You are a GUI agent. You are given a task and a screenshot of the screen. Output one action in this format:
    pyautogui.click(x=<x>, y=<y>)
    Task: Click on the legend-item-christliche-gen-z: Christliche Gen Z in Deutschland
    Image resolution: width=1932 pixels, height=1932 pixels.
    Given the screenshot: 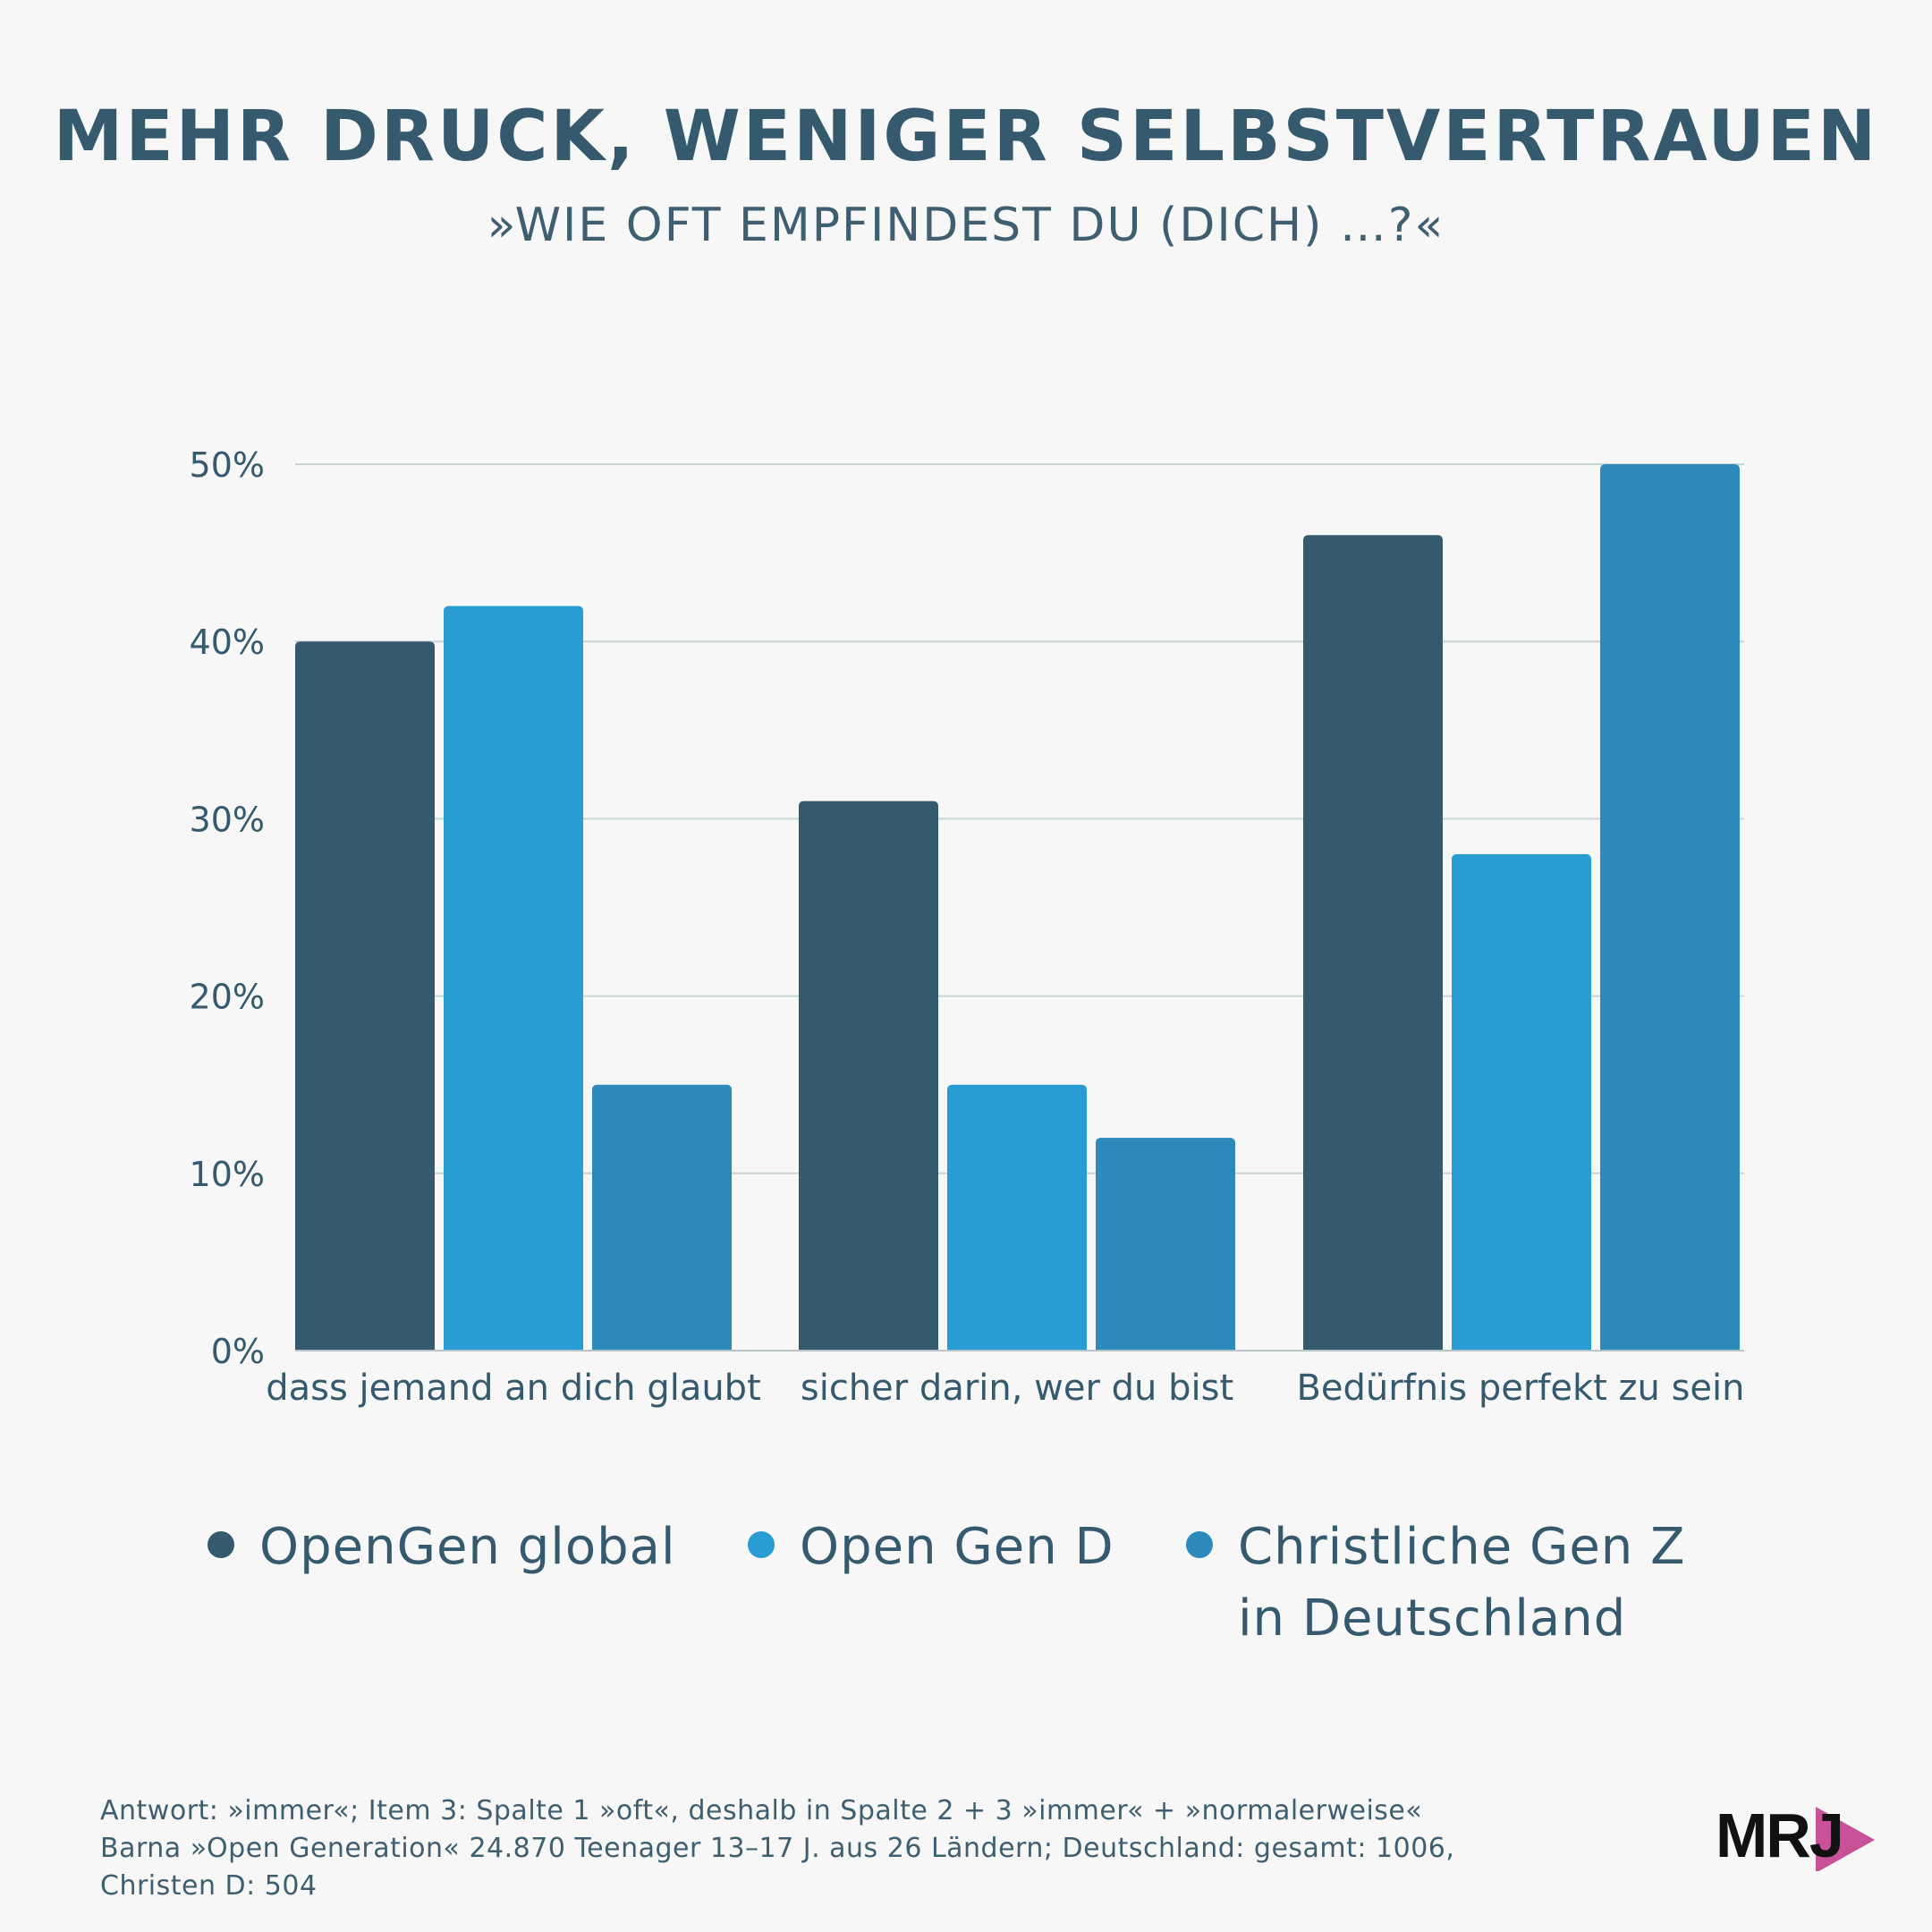 What is the action you would take?
    pyautogui.click(x=1435, y=1583)
    